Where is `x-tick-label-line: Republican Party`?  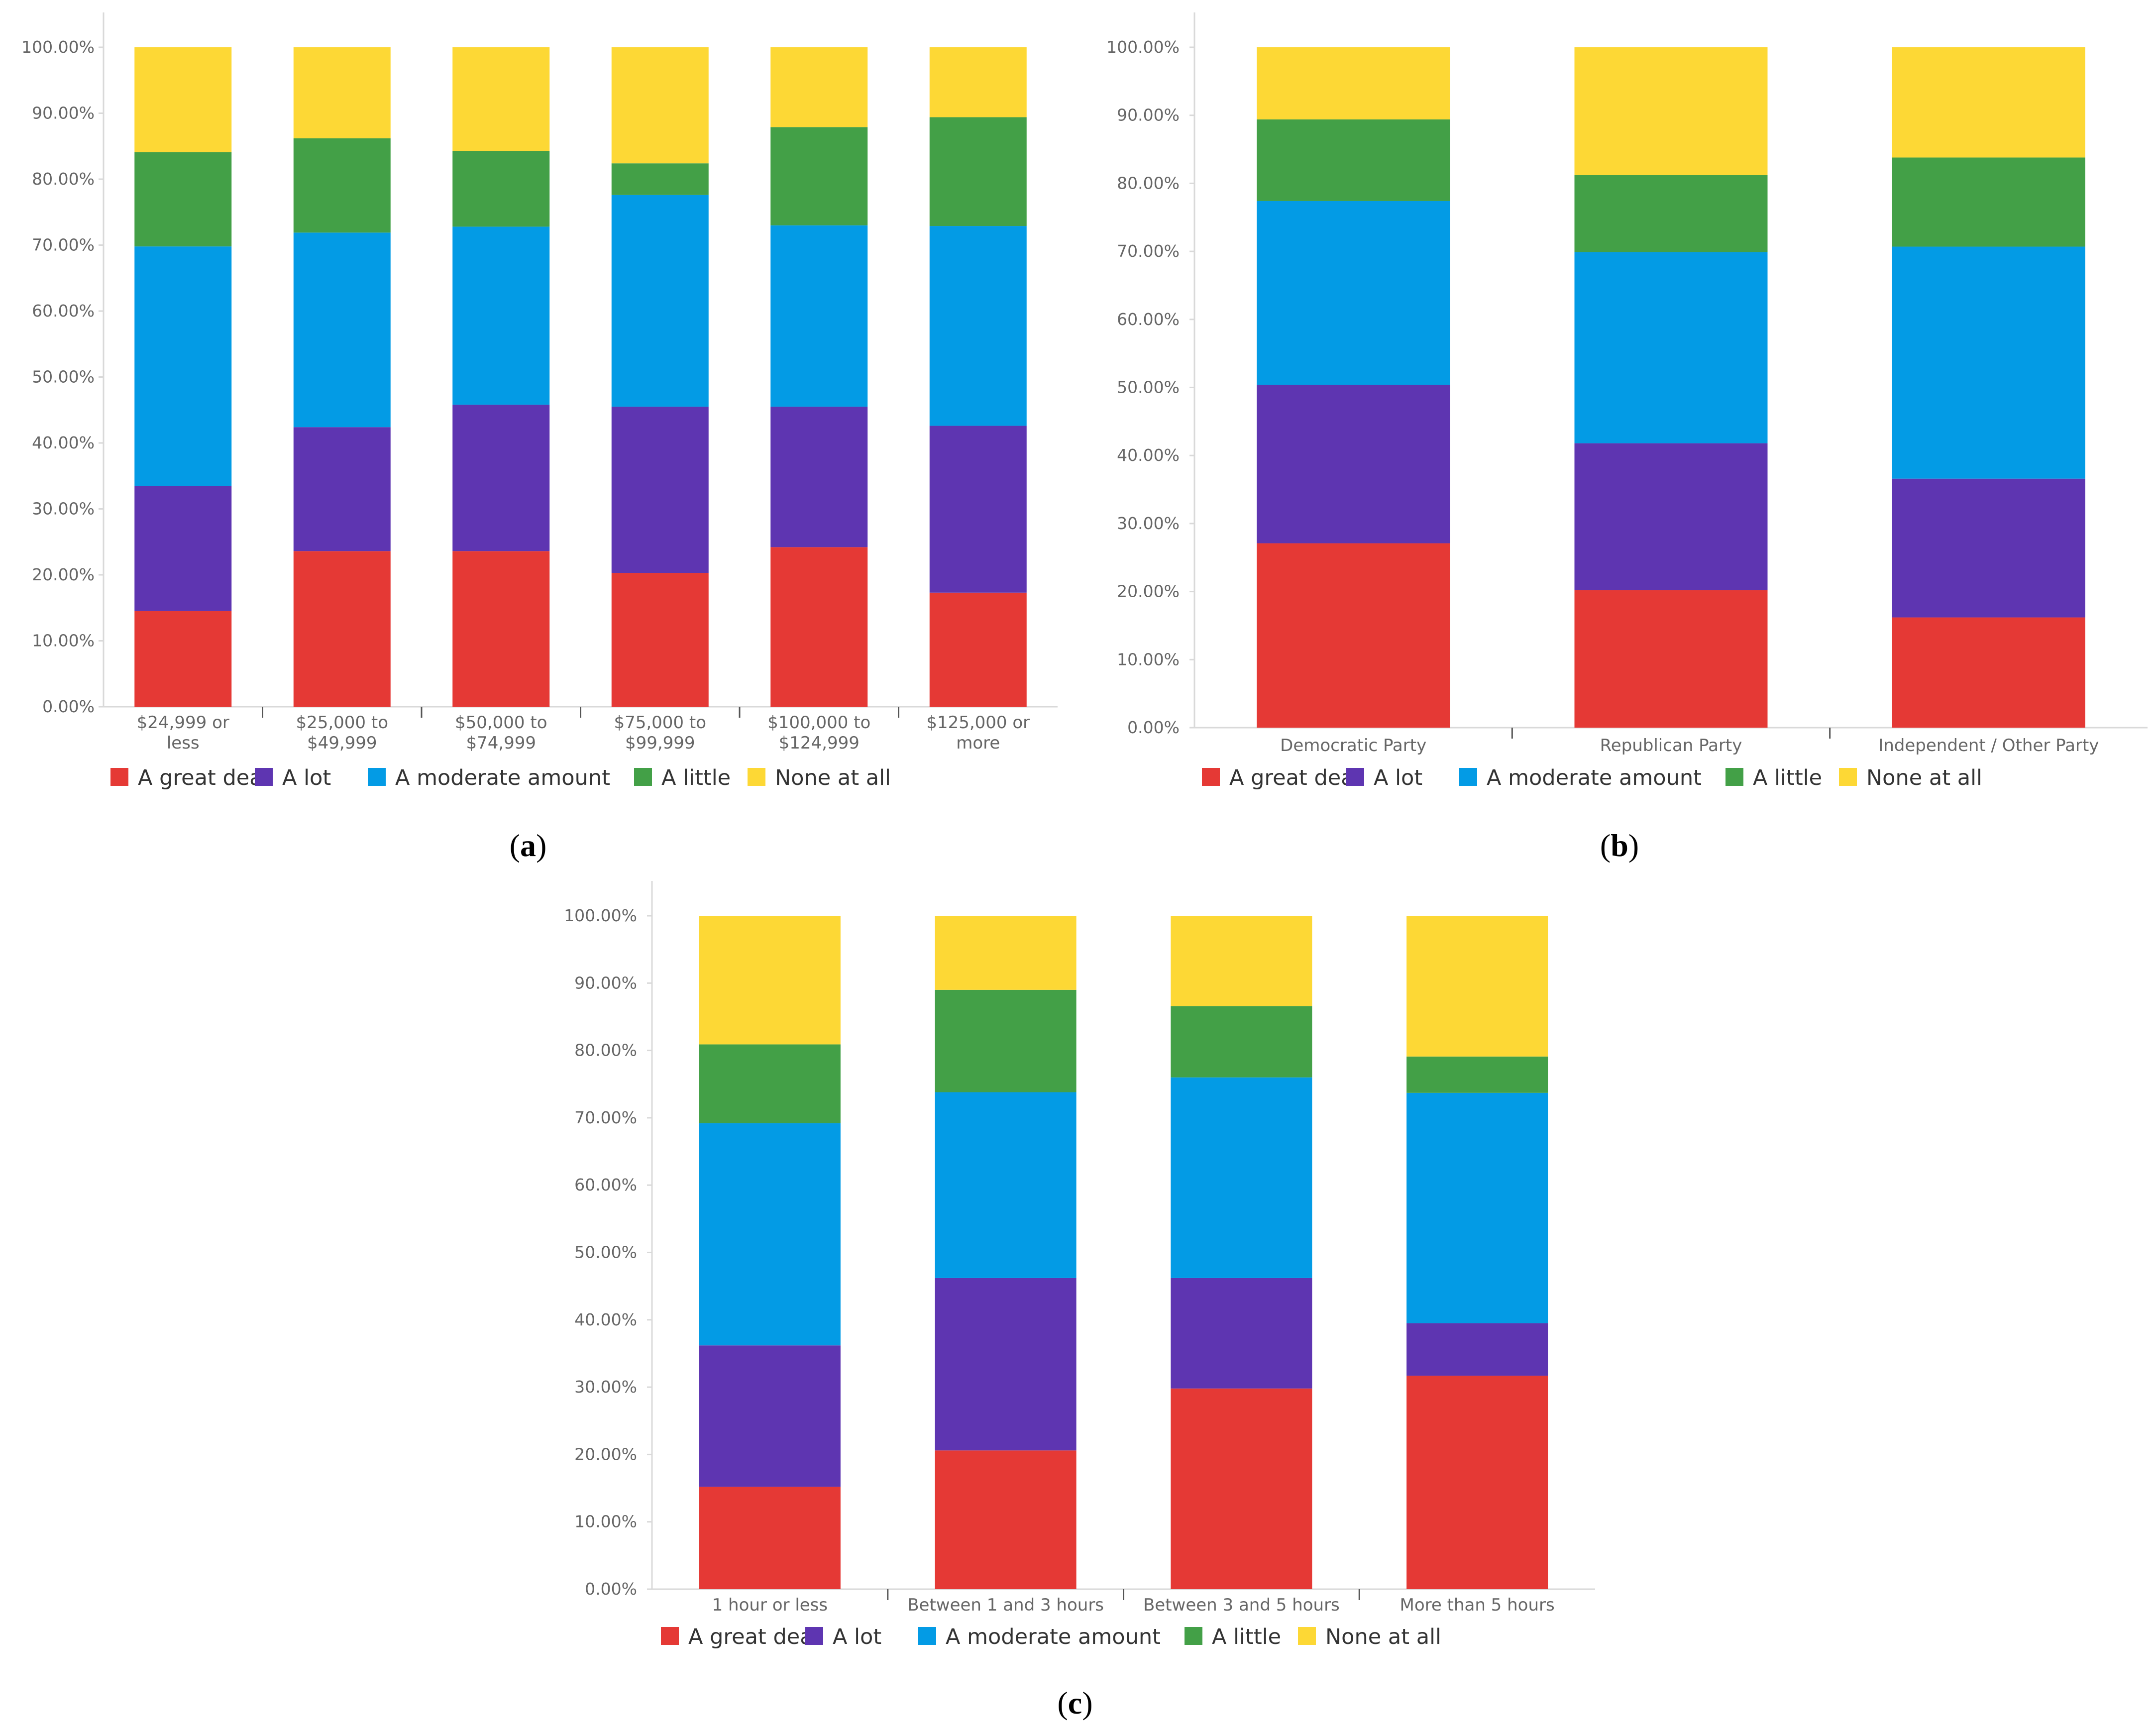
x-tick-label-line: Republican Party is located at coordinates (1671, 746).